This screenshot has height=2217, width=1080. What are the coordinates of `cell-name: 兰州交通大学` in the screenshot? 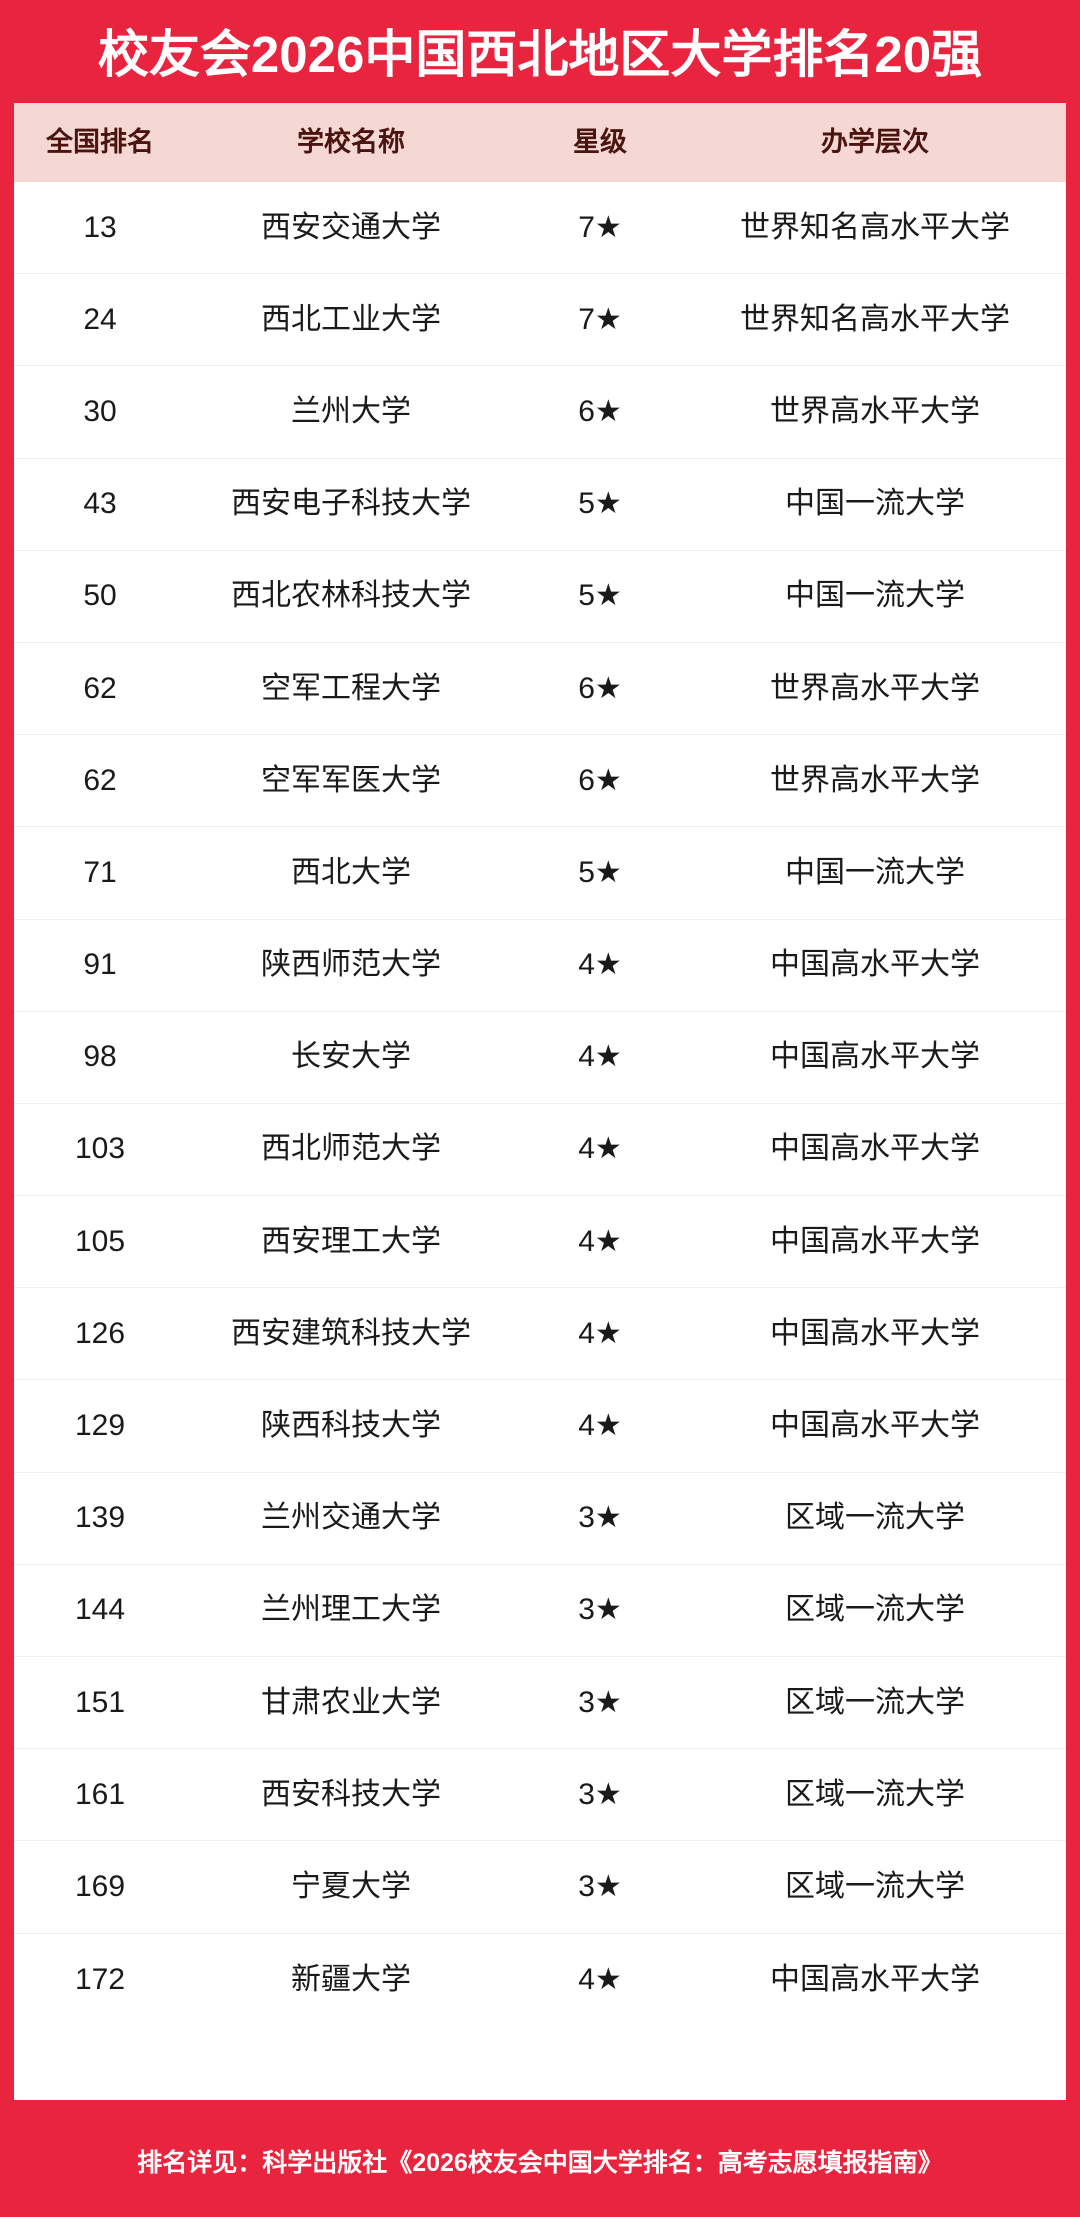 It's located at (351, 1518).